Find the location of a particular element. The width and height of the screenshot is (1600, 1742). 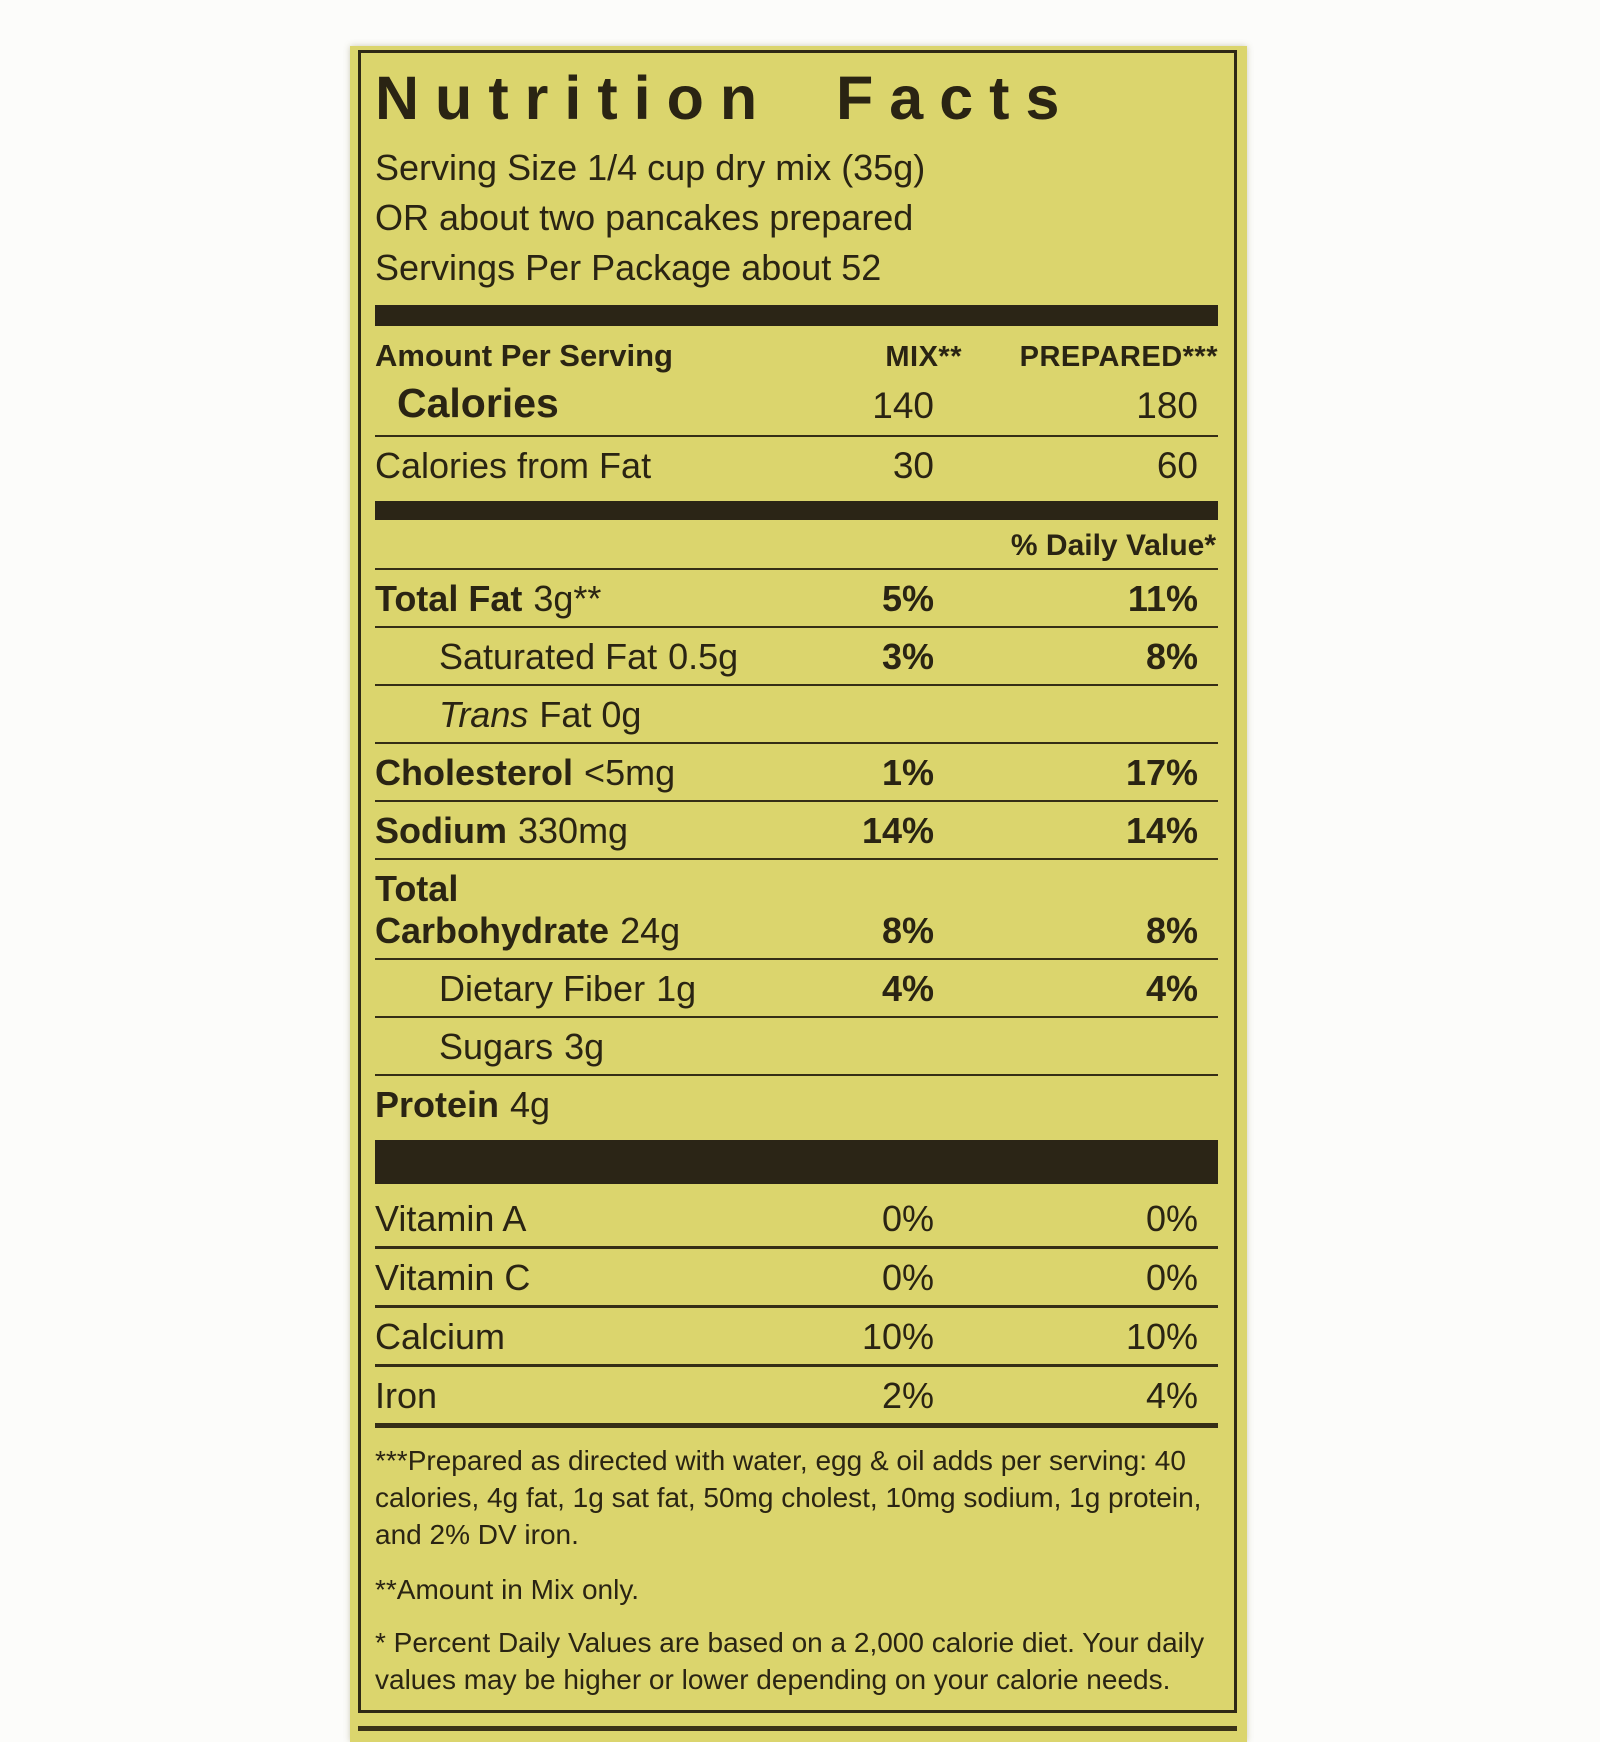

nutrient-prepared-value: 11% is located at coordinates (1162, 598).